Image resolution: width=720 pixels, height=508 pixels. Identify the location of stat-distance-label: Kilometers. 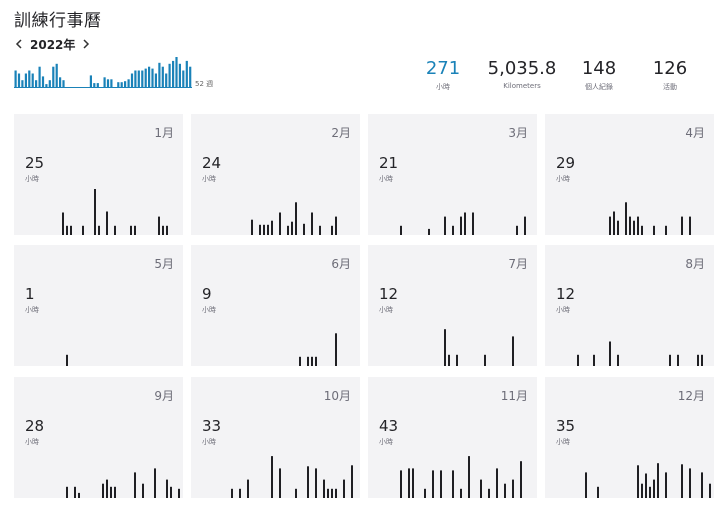
(522, 86).